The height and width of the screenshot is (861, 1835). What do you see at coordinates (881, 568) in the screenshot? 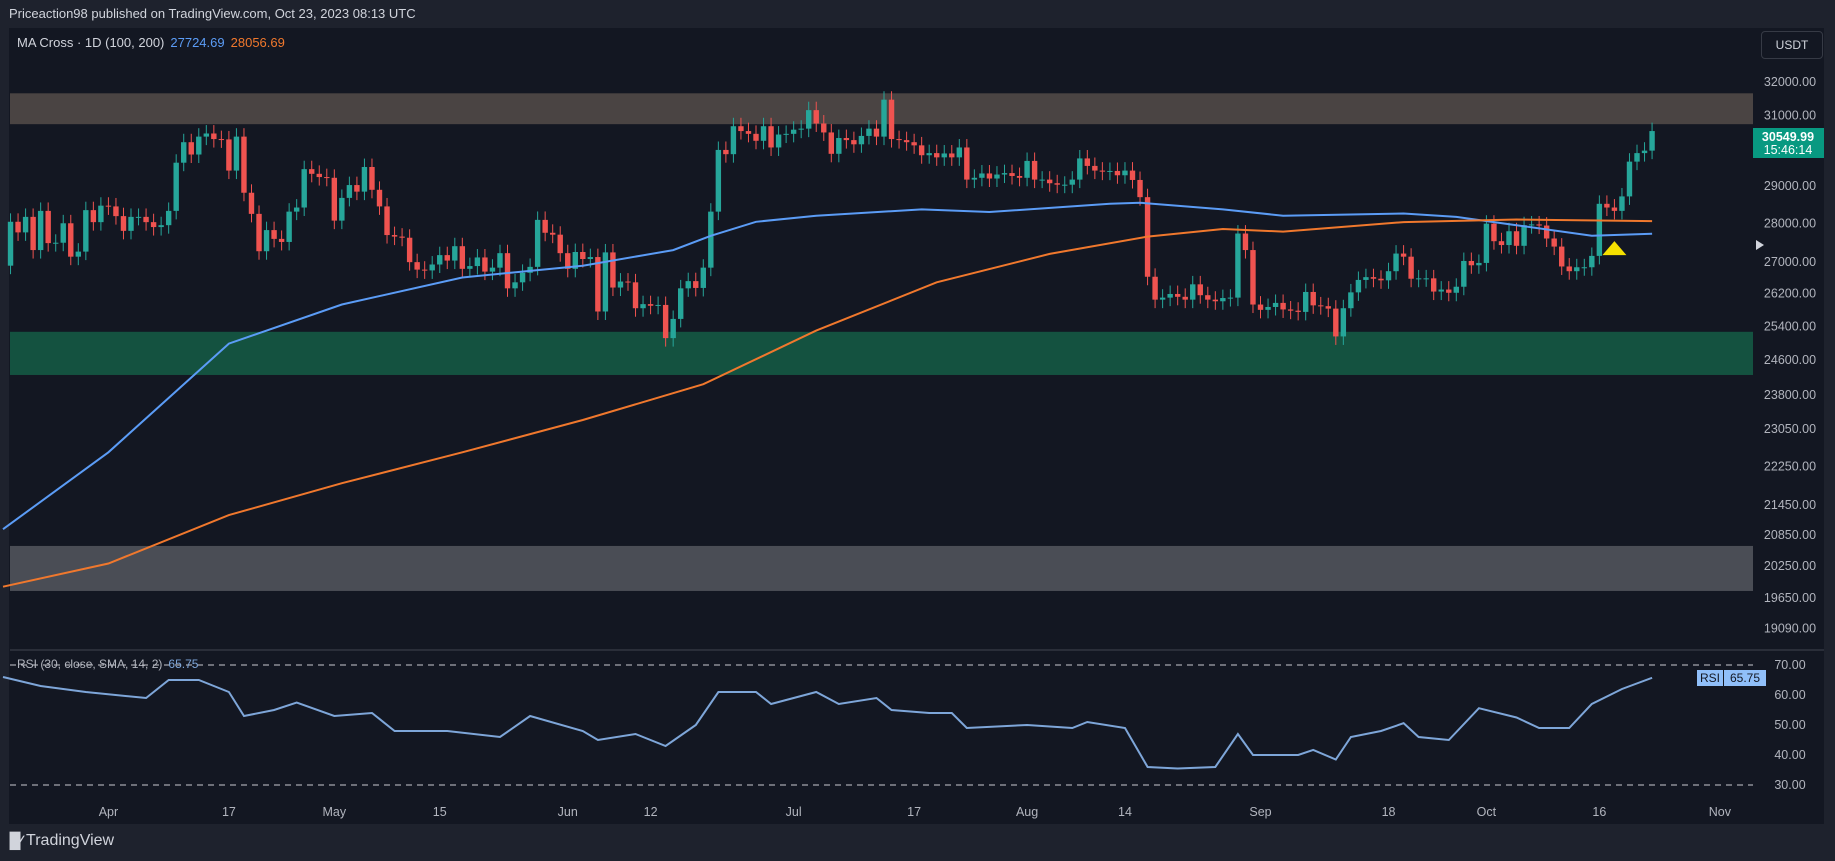
I see `zone-lower` at bounding box center [881, 568].